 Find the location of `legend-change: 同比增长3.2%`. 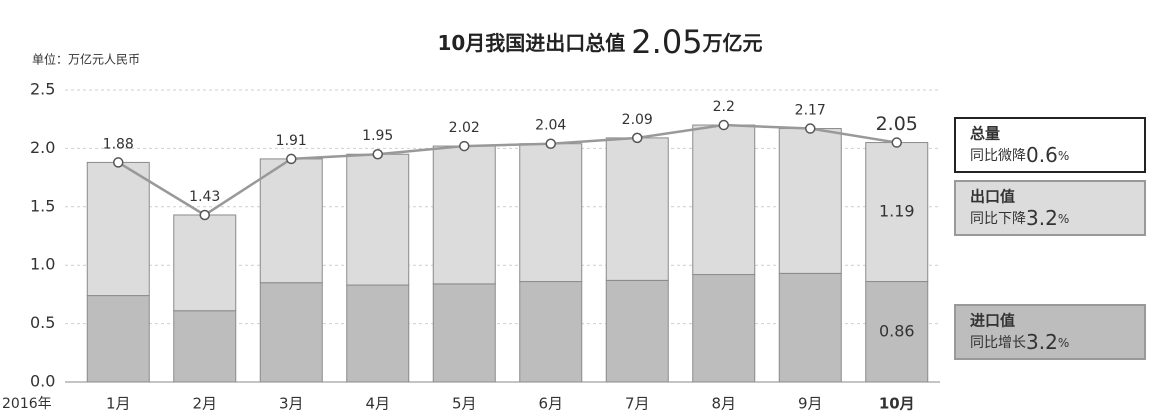

legend-change: 同比增长3.2% is located at coordinates (1019, 342).